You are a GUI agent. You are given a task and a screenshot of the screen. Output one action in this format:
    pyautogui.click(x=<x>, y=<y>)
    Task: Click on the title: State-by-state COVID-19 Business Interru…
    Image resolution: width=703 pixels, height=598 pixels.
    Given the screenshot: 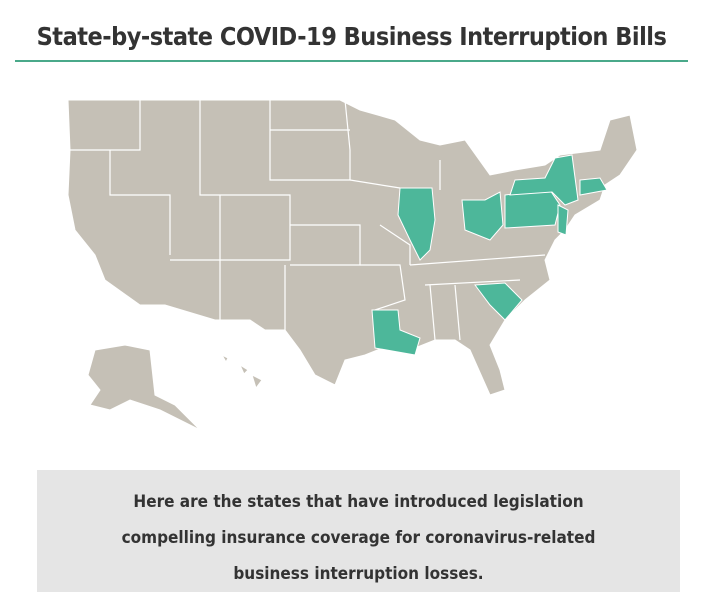 What is the action you would take?
    pyautogui.click(x=351, y=36)
    